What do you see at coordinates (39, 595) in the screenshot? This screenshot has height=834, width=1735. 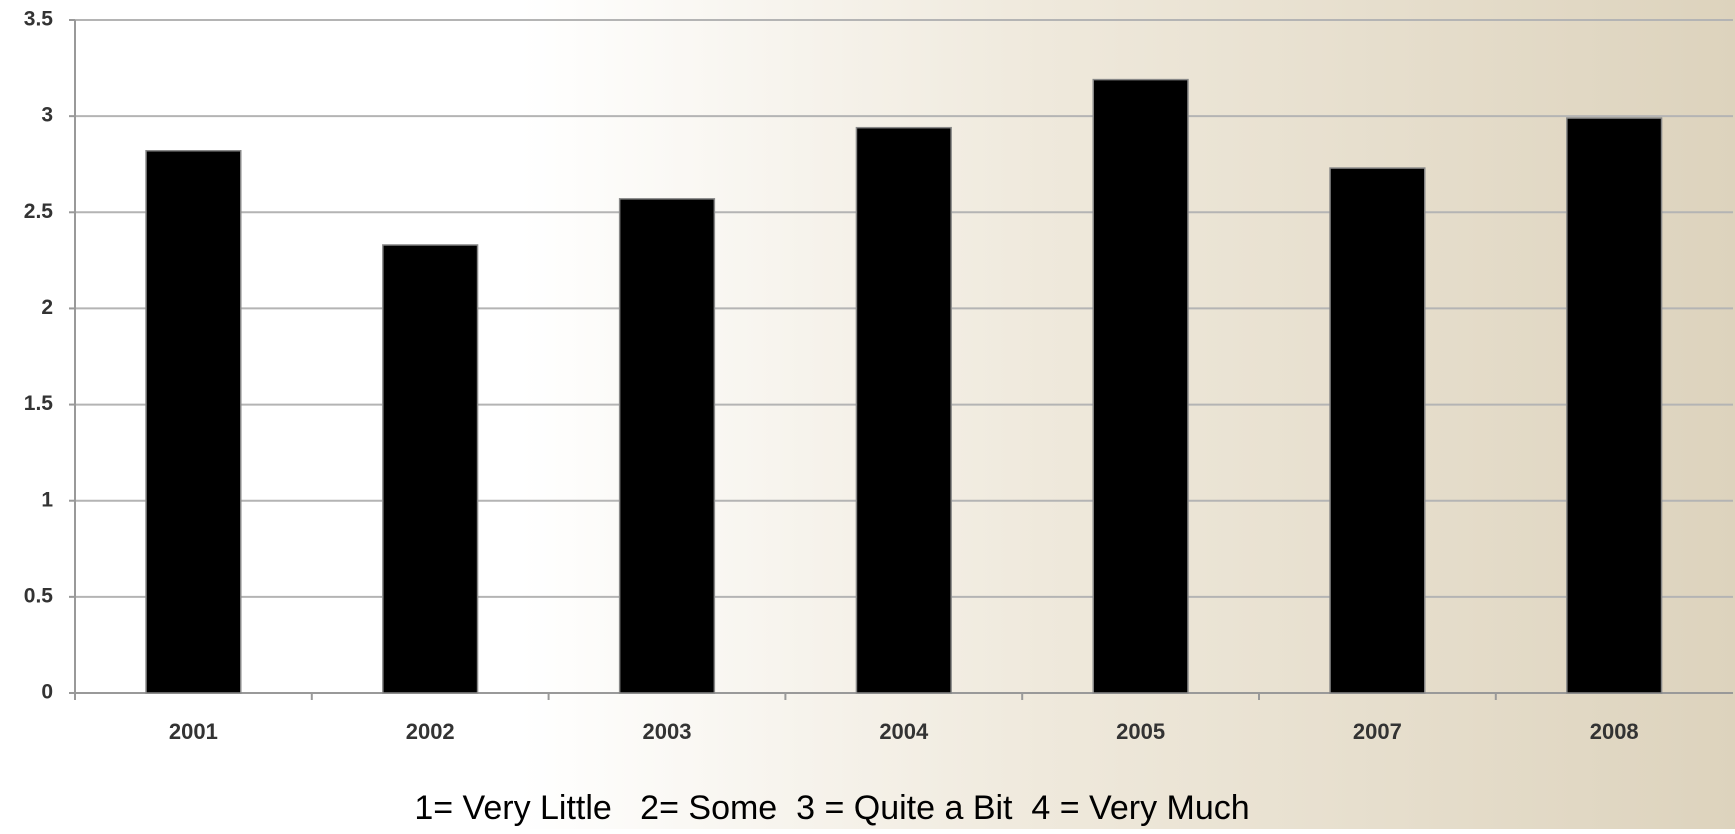 I see `y-tick-label: 0.5` at bounding box center [39, 595].